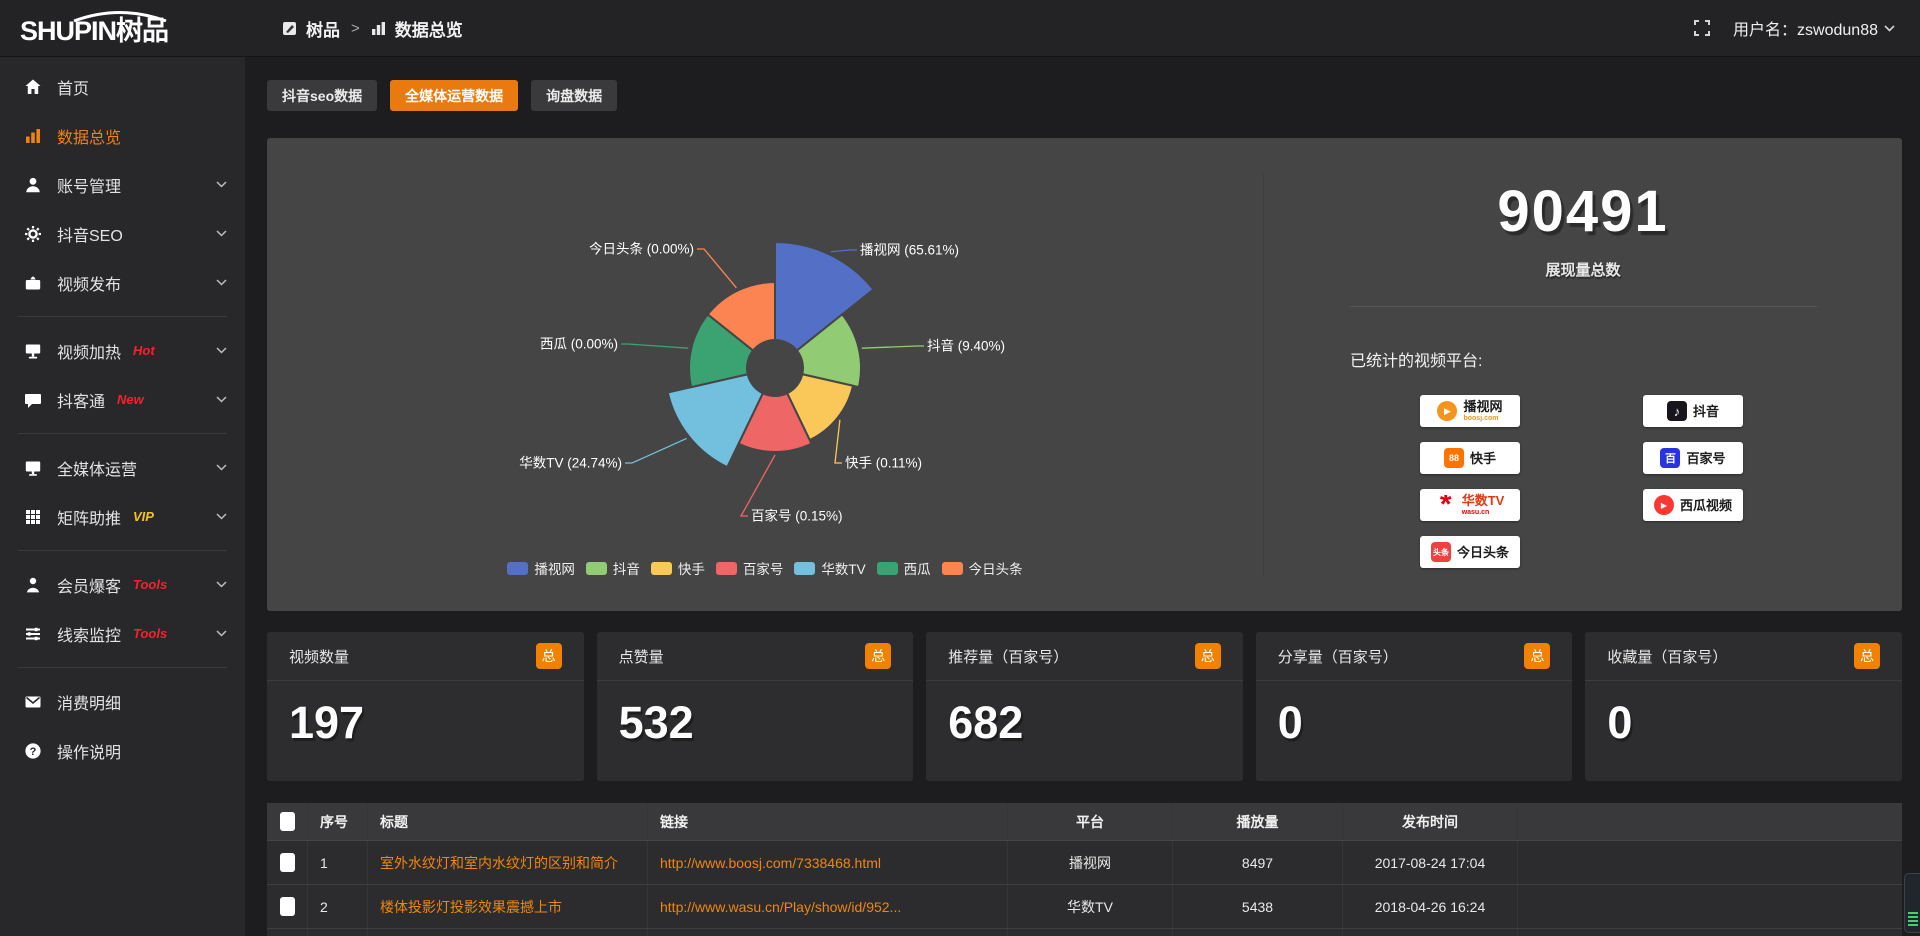 This screenshot has height=936, width=1920. I want to click on platform-name: 播视网, so click(1483, 406).